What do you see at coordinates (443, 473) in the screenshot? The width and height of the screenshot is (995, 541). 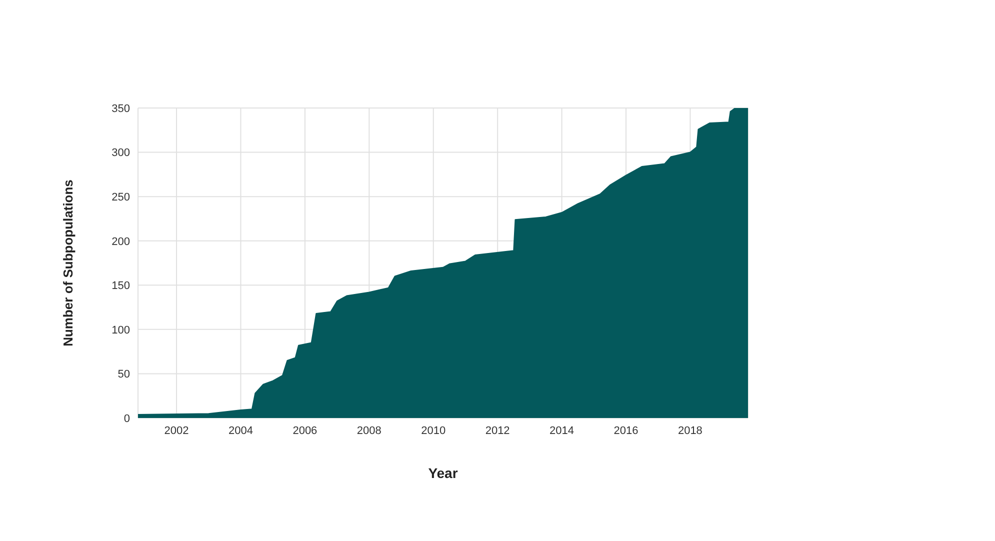 I see `x-axis-title: Year` at bounding box center [443, 473].